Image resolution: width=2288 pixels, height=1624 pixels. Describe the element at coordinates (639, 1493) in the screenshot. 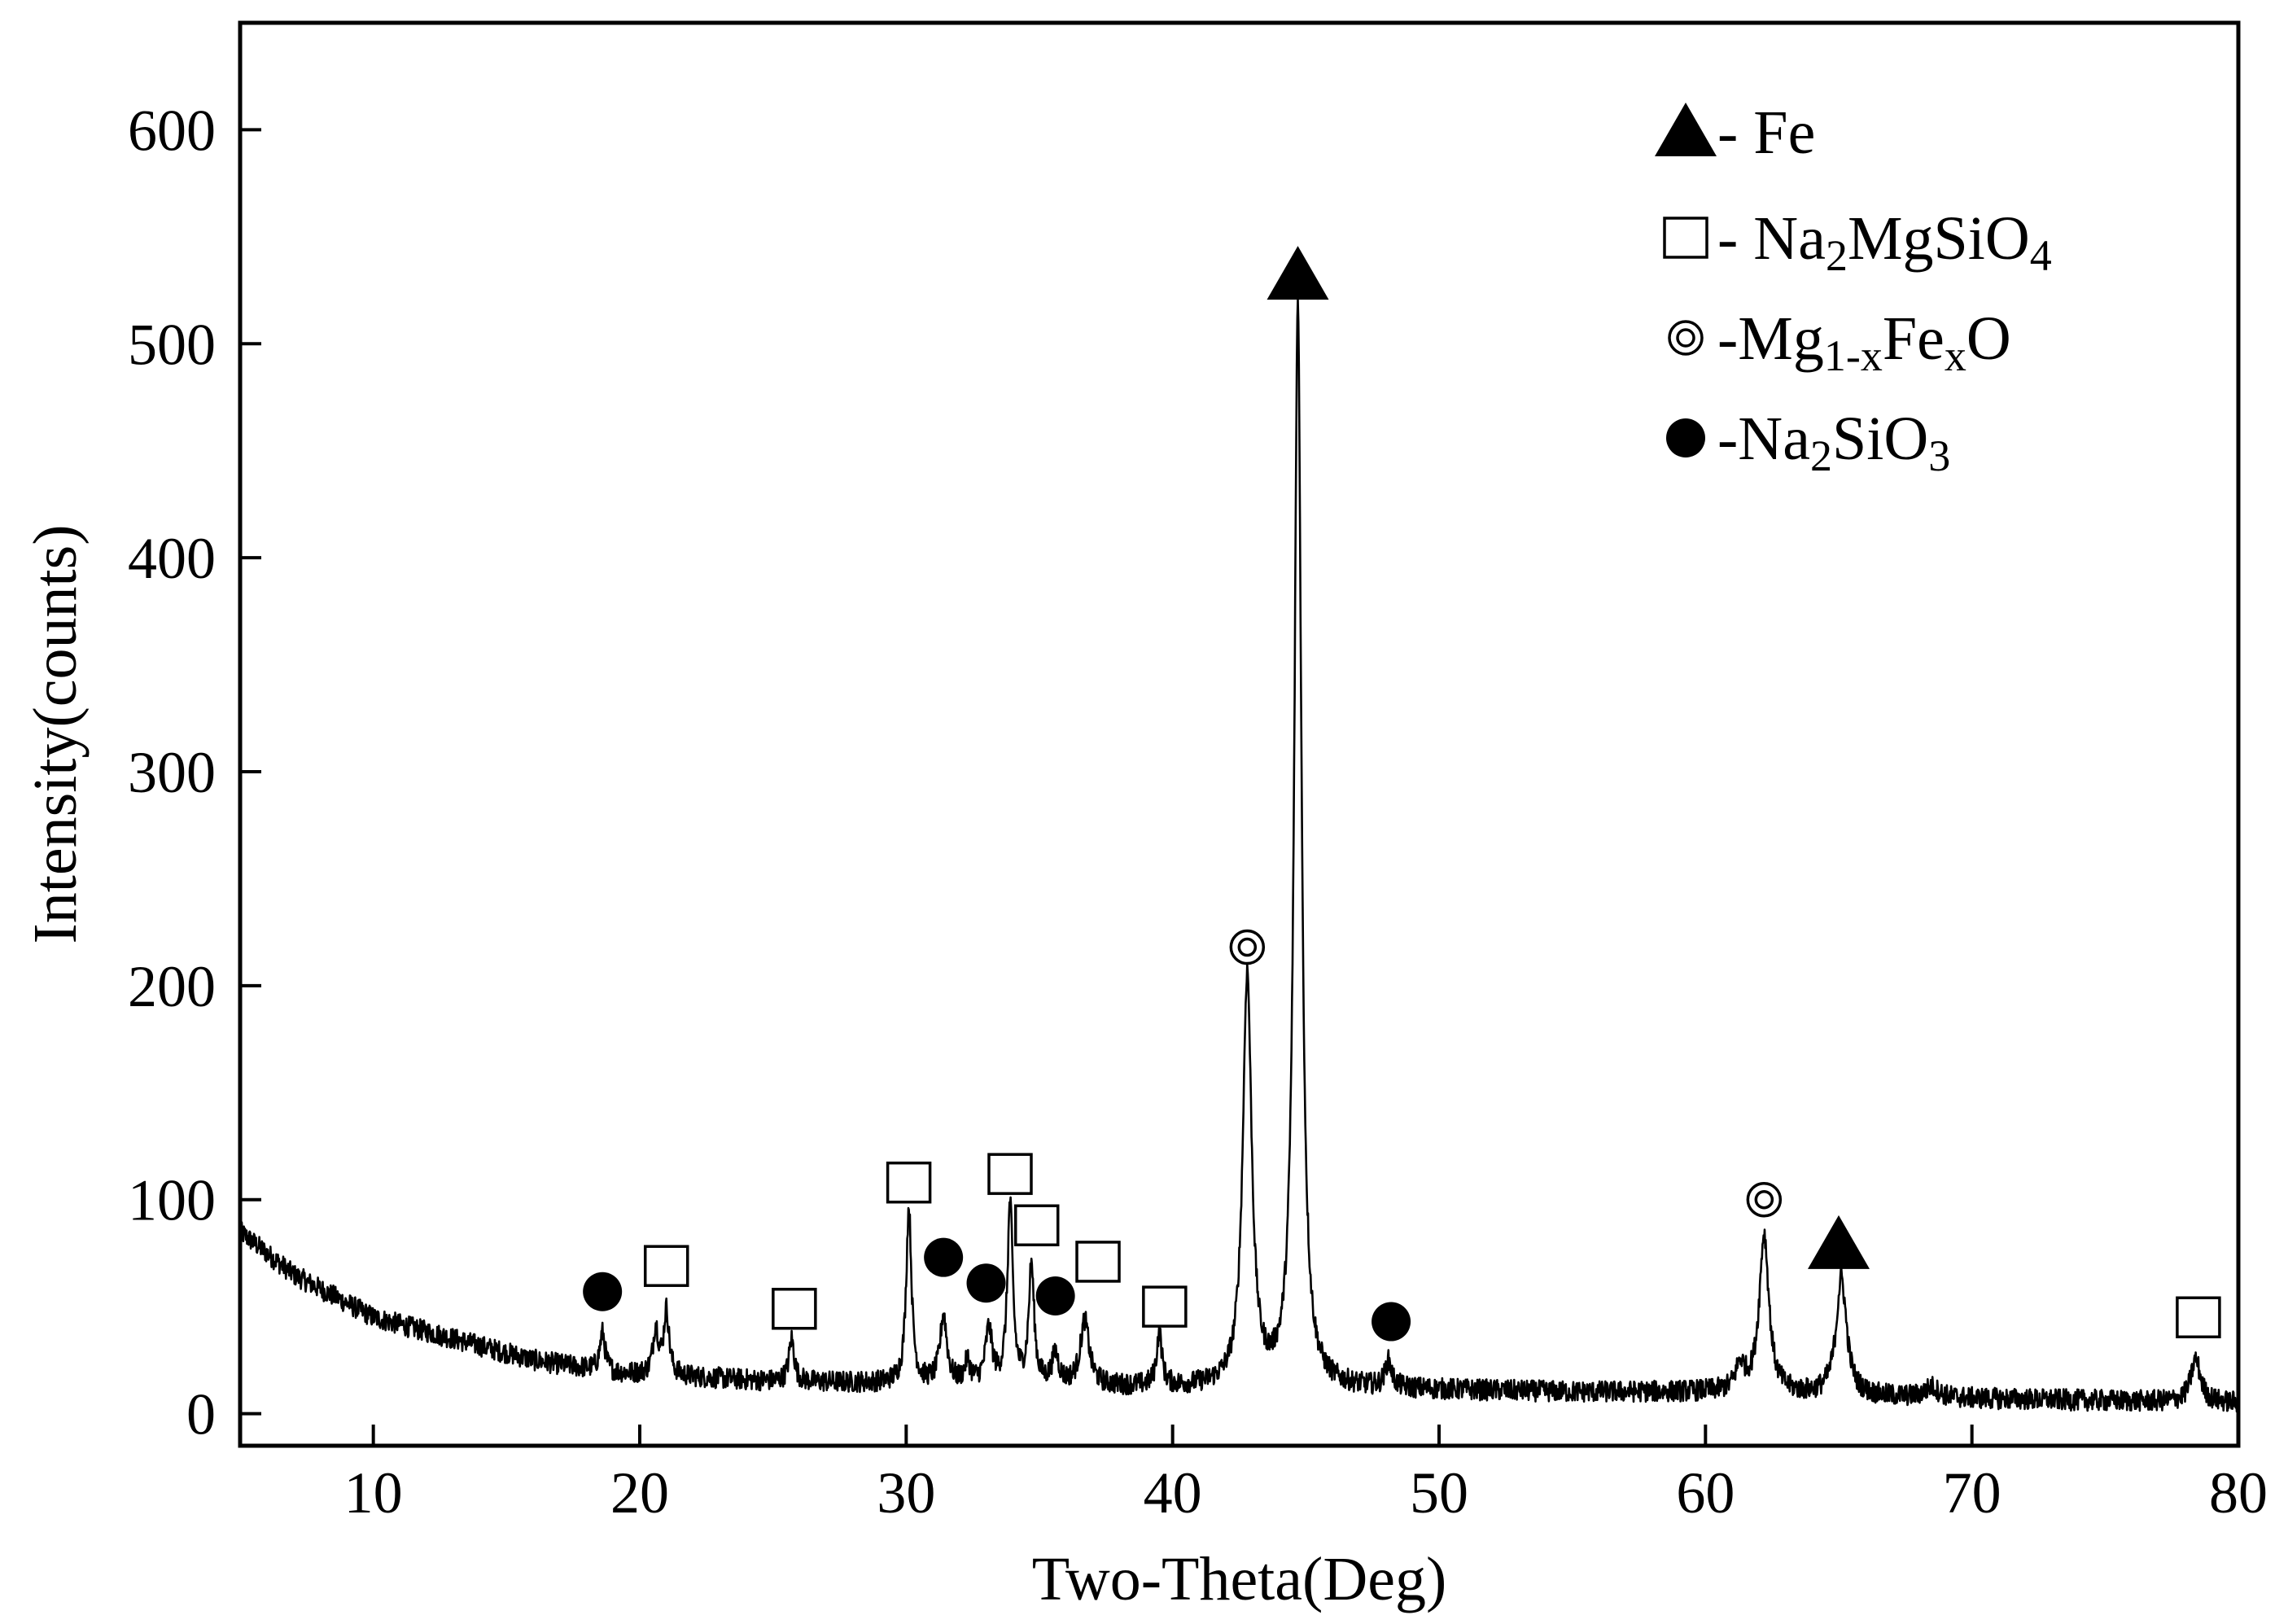

I see `x-tick-label: 20` at that location.